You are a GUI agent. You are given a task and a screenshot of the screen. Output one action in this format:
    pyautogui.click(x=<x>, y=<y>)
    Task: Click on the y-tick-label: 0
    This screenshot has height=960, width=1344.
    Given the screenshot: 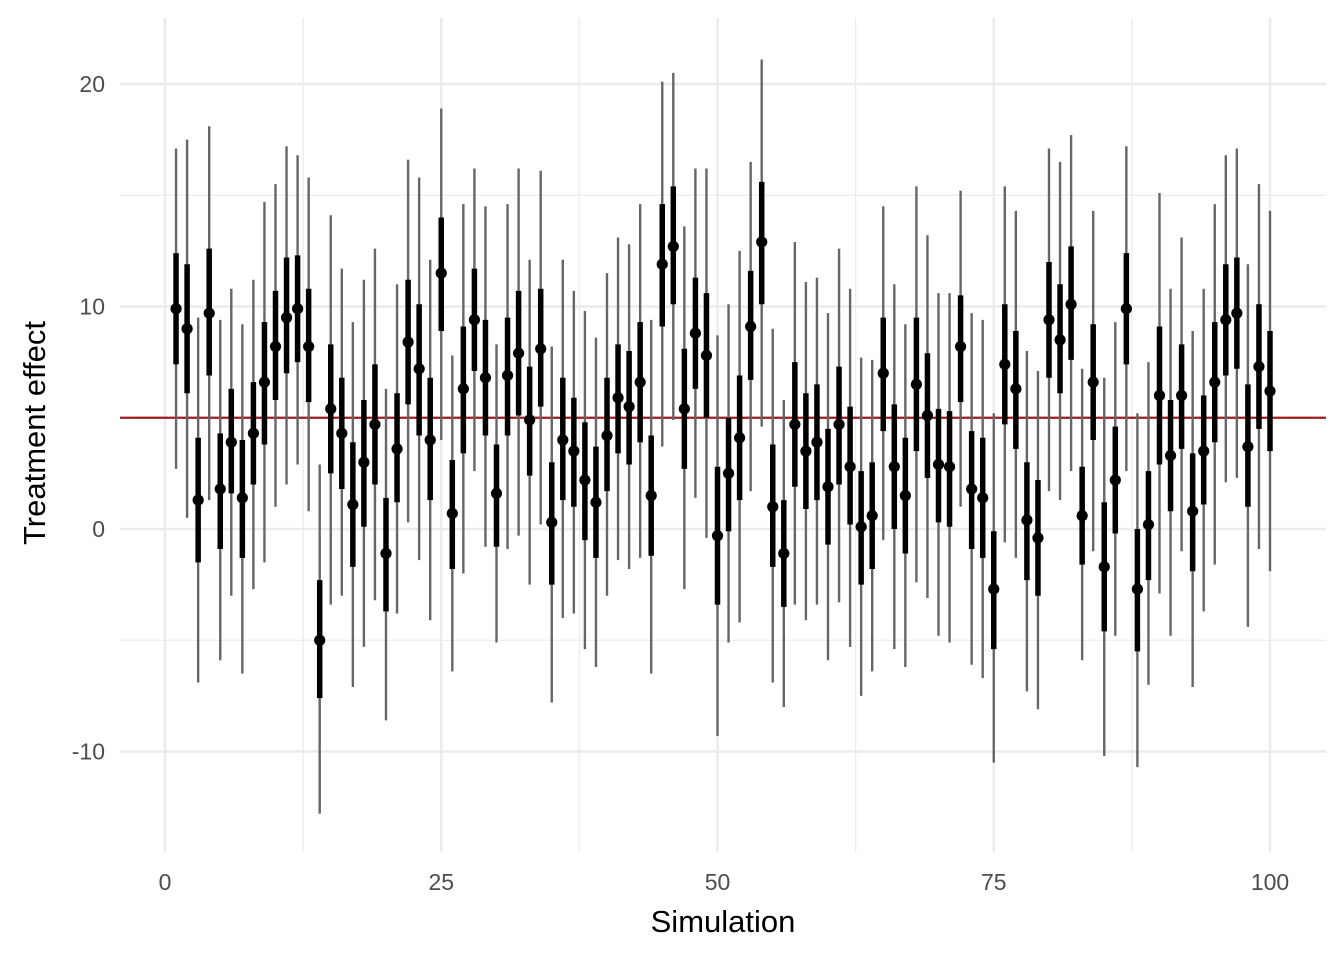 What is the action you would take?
    pyautogui.click(x=98, y=529)
    